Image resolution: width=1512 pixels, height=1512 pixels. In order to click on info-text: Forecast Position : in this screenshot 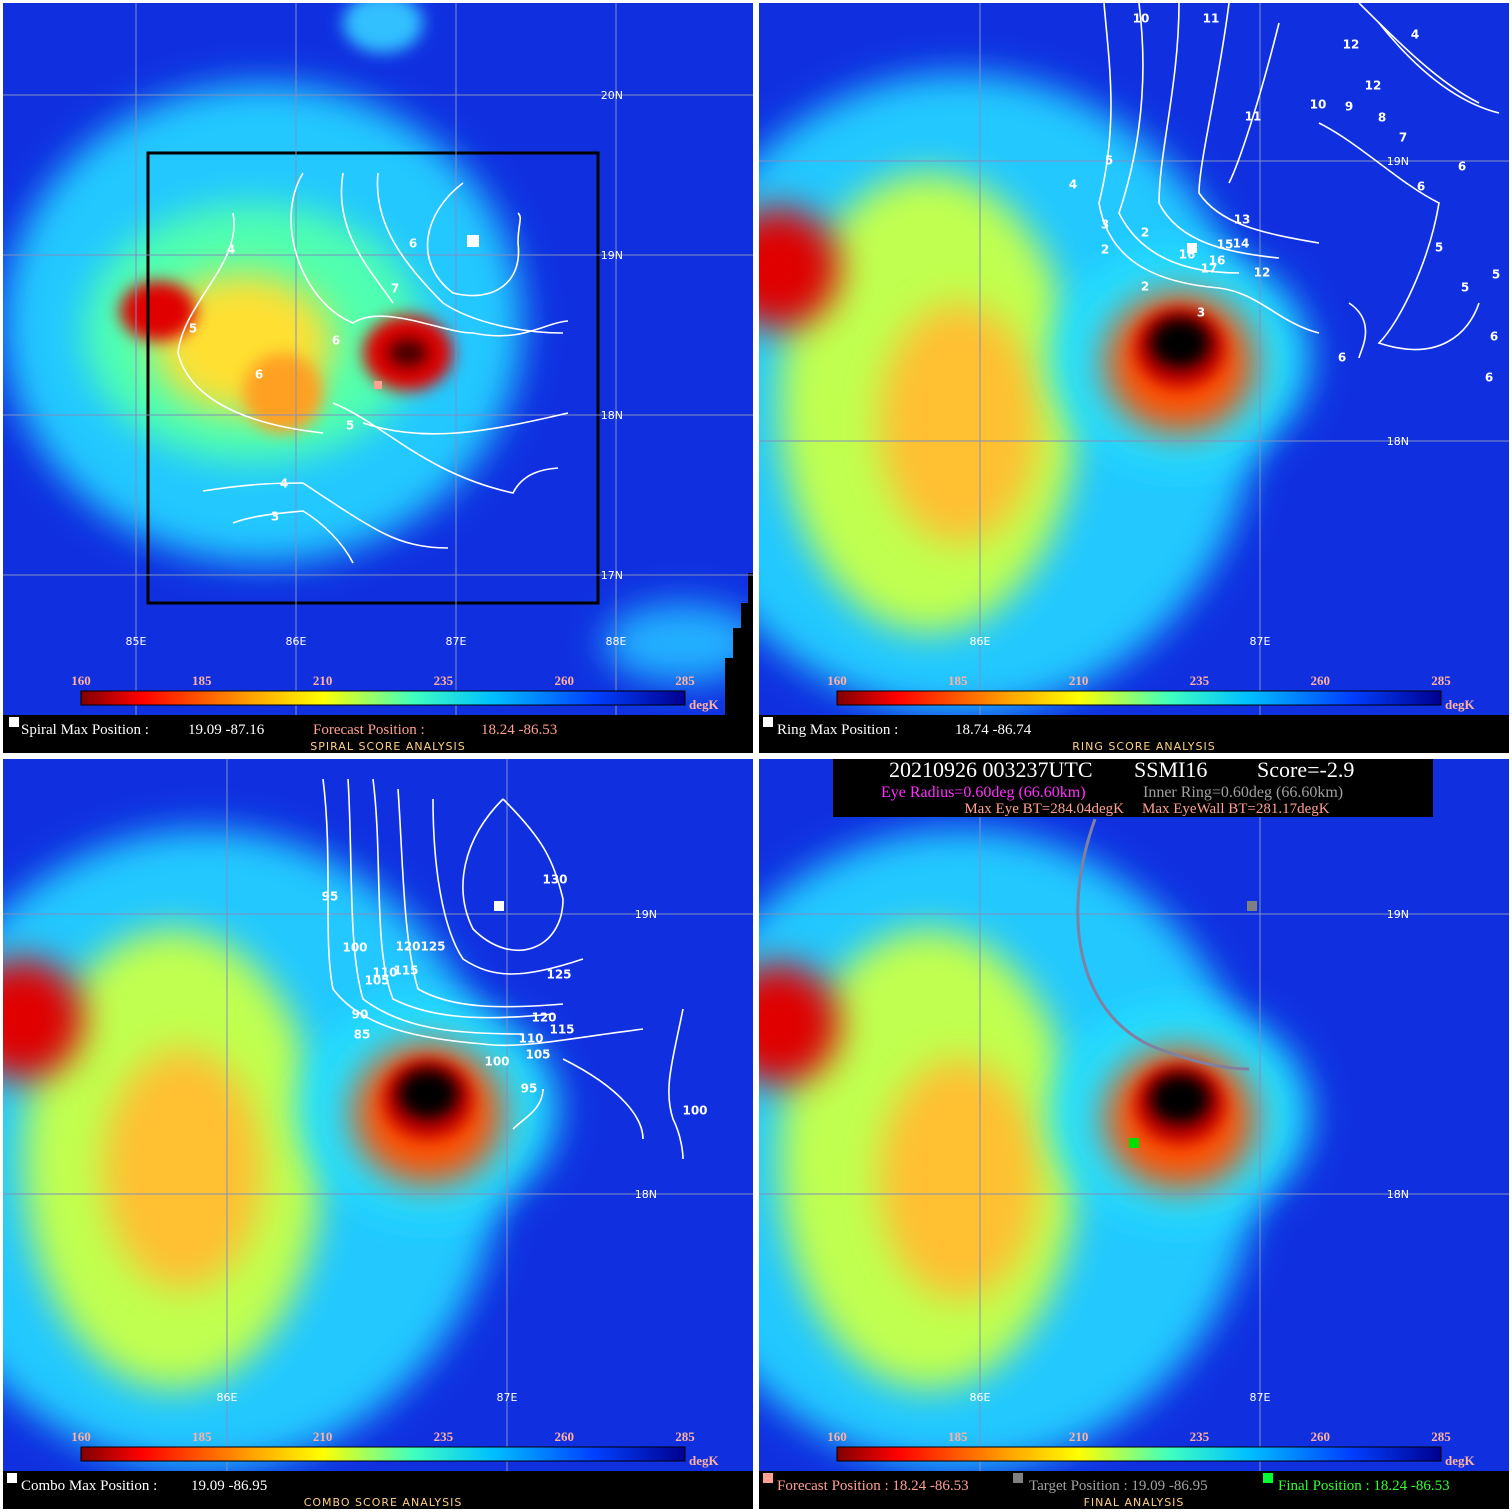, I will do `click(369, 730)`.